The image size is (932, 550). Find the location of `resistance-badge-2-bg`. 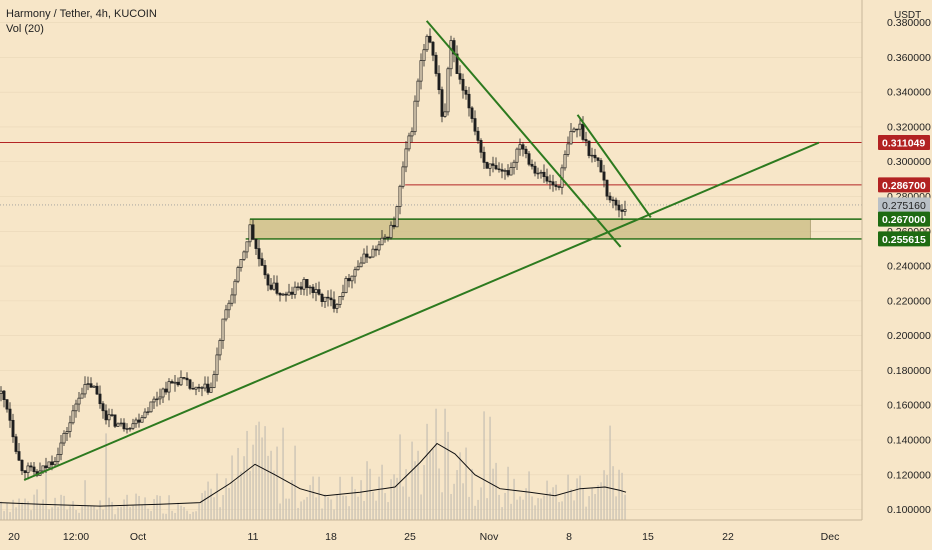

resistance-badge-2-bg is located at coordinates (904, 185).